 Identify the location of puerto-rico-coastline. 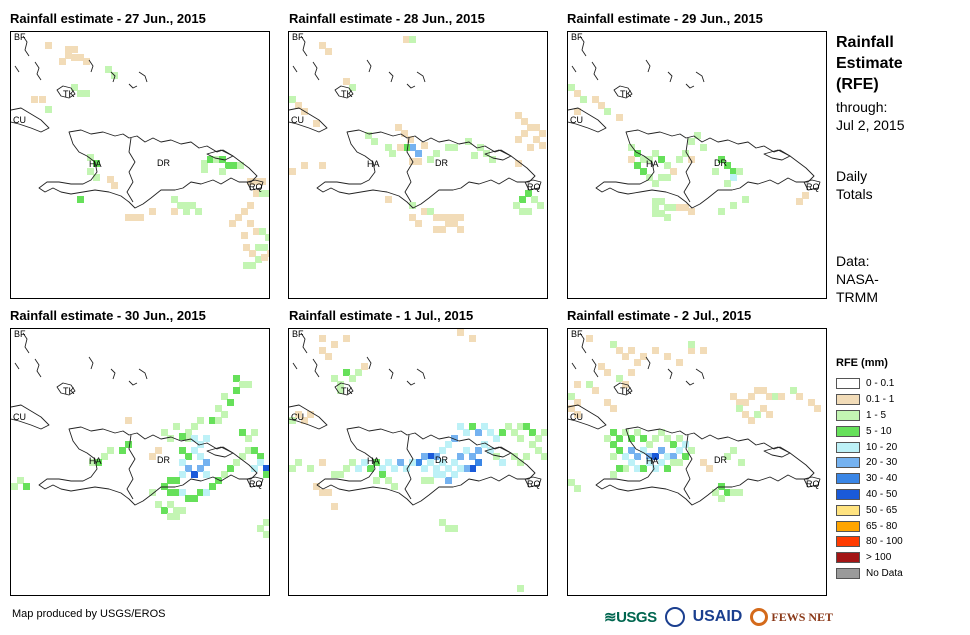
(255, 185).